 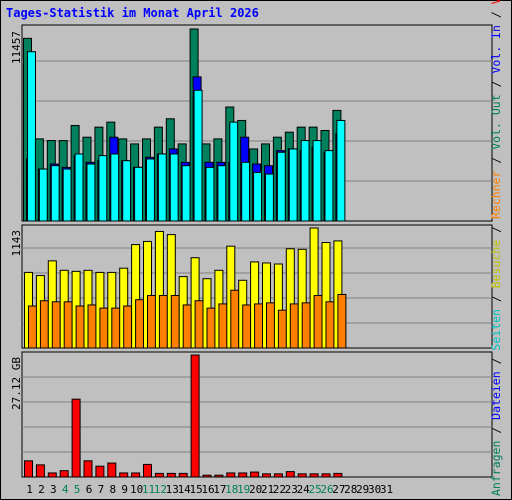 I want to click on day-label-13: 13, so click(x=172, y=489).